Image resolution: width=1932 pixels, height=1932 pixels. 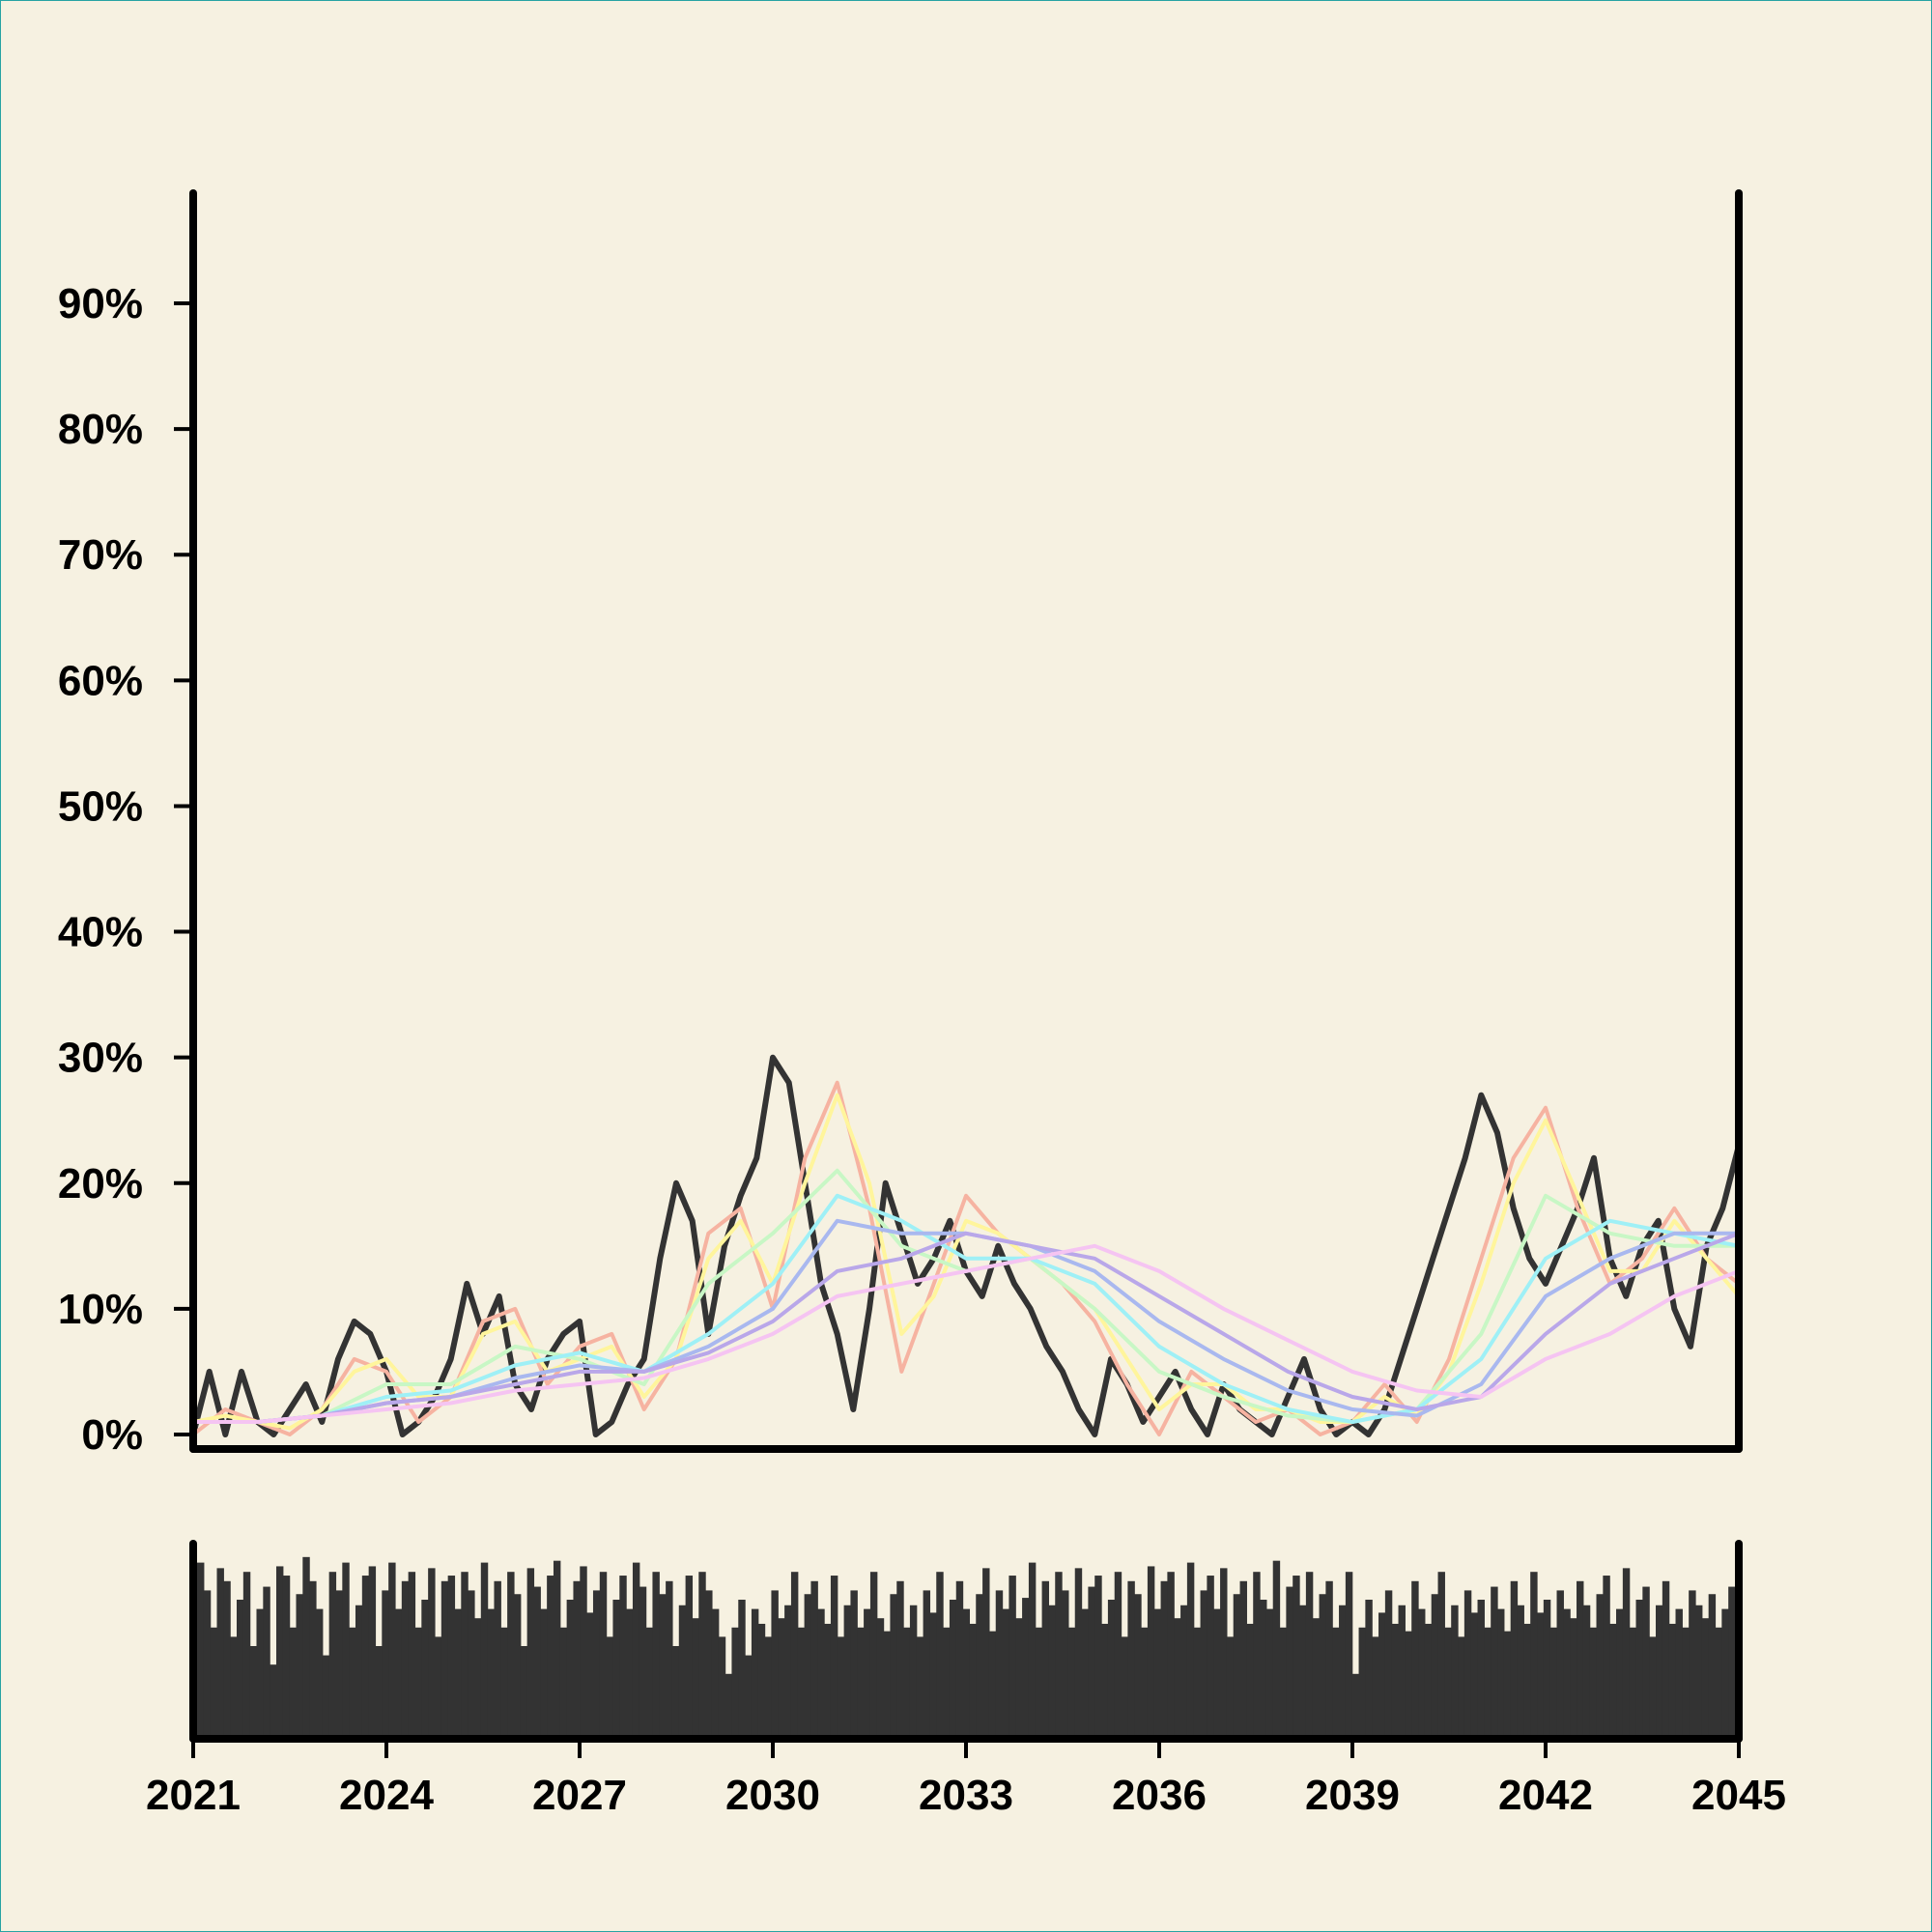 I want to click on y-tick-label: 60%, so click(x=100, y=680).